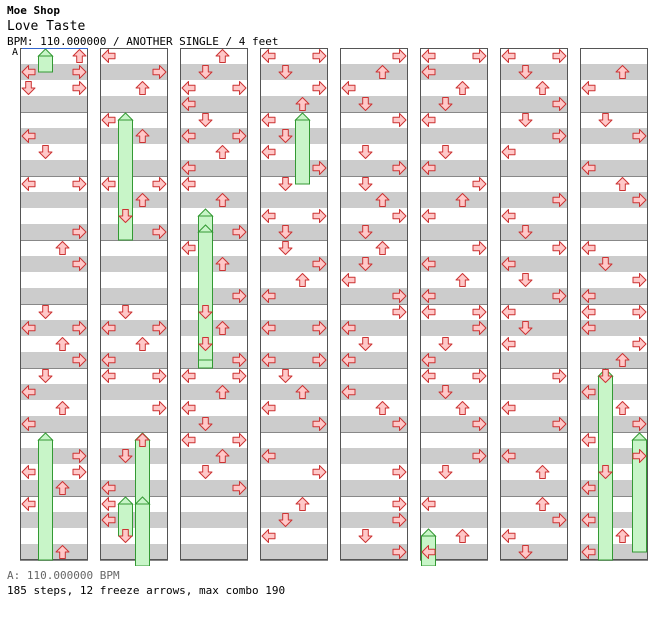 This screenshot has width=672, height=620. What do you see at coordinates (15, 52) in the screenshot?
I see `section-marker: A` at bounding box center [15, 52].